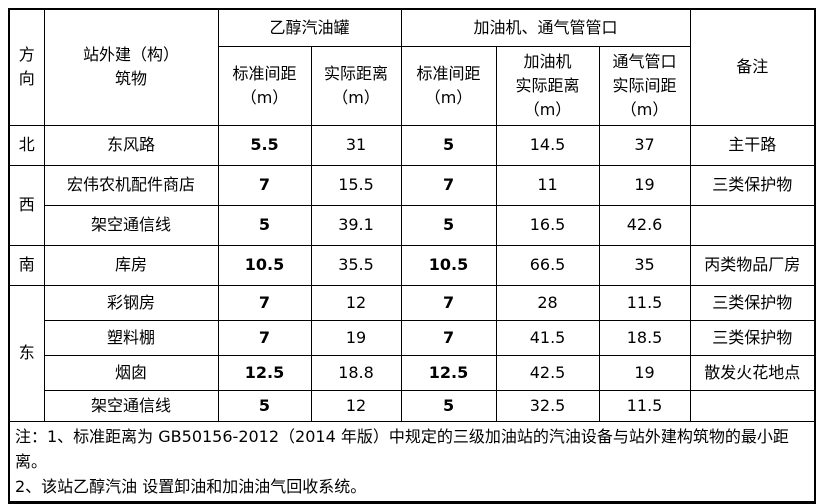  I want to click on header-tank-actual: 实际距离 （m）, so click(356, 85).